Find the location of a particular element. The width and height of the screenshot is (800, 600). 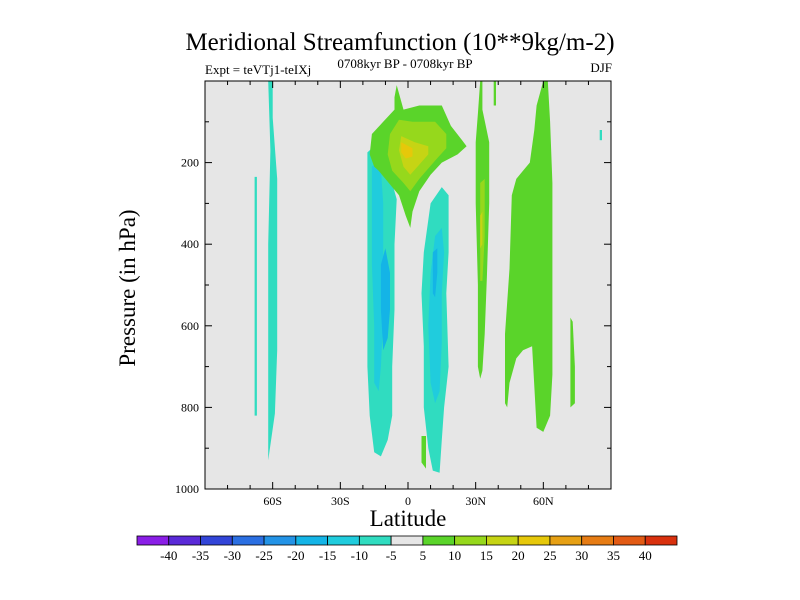

experiment-label: Expt = teVTj1-teIXj is located at coordinates (258, 69).